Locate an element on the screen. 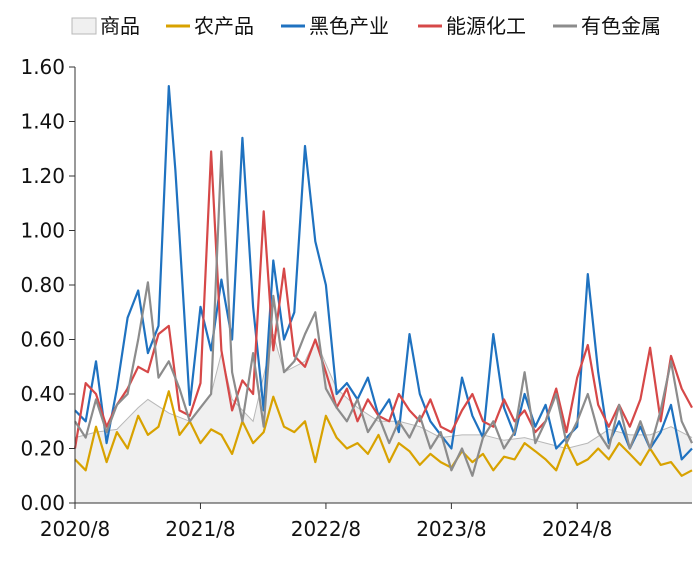  y-tick-label: 0.40 is located at coordinates (42, 394).